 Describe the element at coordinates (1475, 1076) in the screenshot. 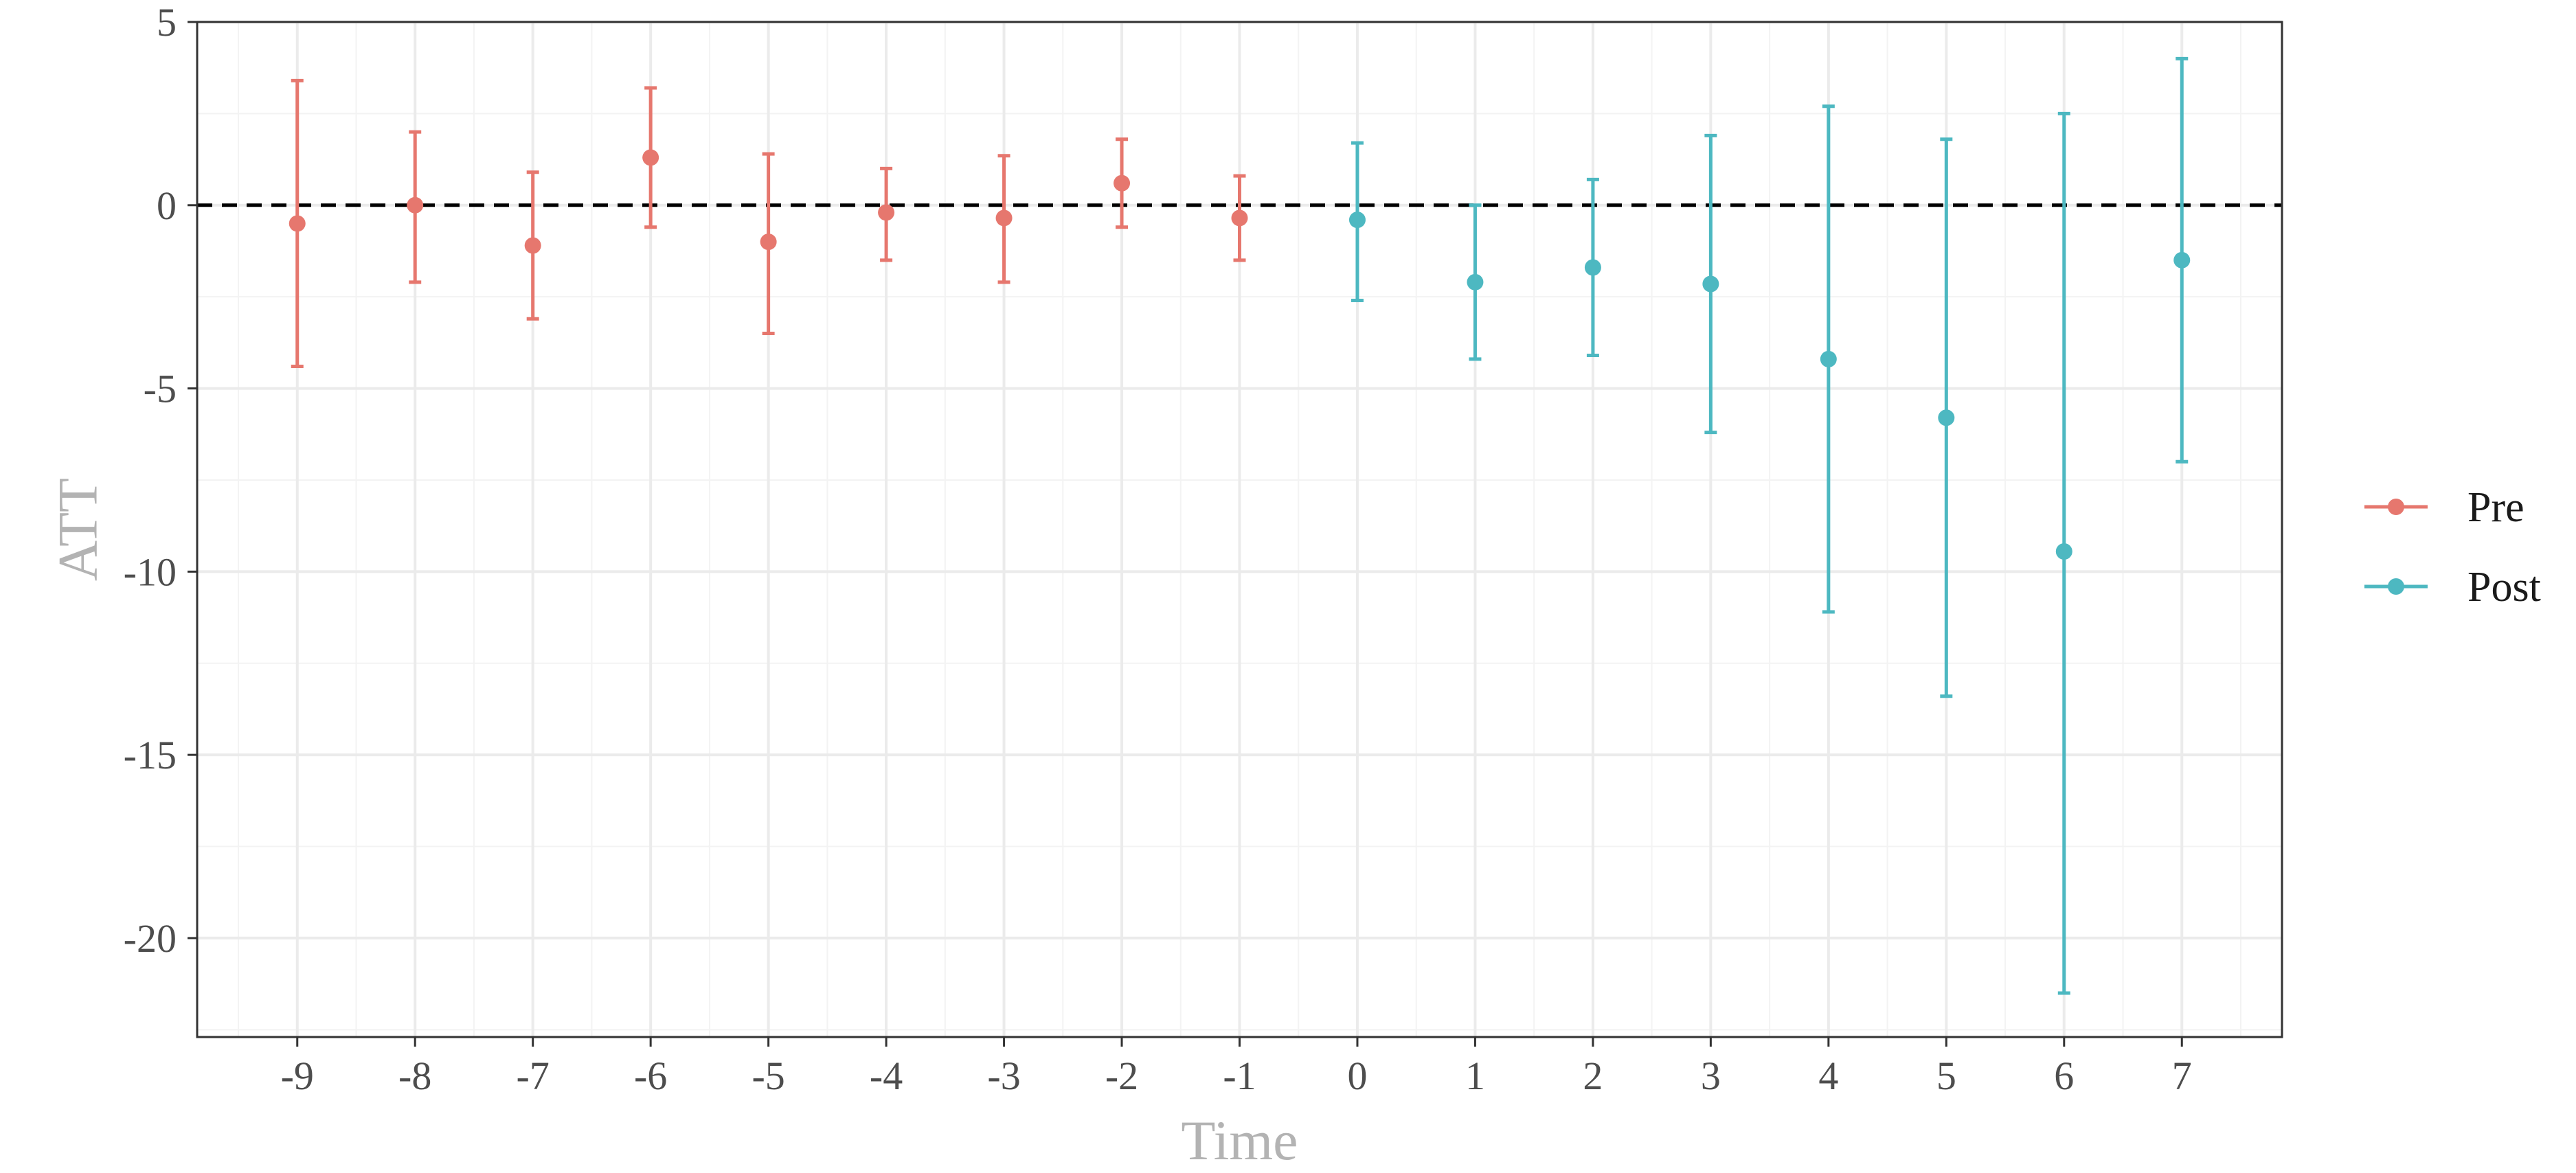

I see `x-tick-label: 1` at that location.